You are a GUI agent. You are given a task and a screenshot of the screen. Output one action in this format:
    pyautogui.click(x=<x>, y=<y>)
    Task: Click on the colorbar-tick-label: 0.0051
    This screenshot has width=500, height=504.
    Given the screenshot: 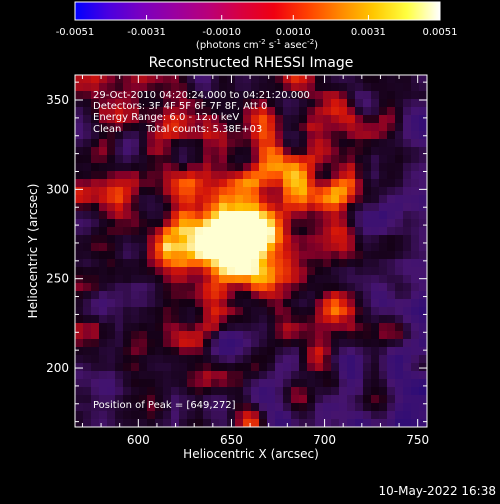 What is the action you would take?
    pyautogui.click(x=440, y=32)
    